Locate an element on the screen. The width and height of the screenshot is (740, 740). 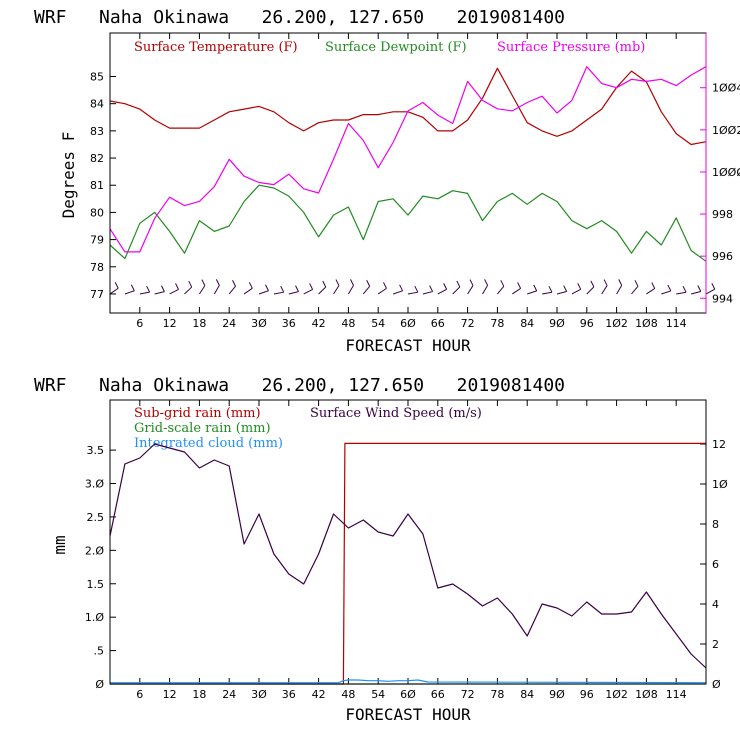
series-line-integrated-cloud-mm is located at coordinates (408, 681).